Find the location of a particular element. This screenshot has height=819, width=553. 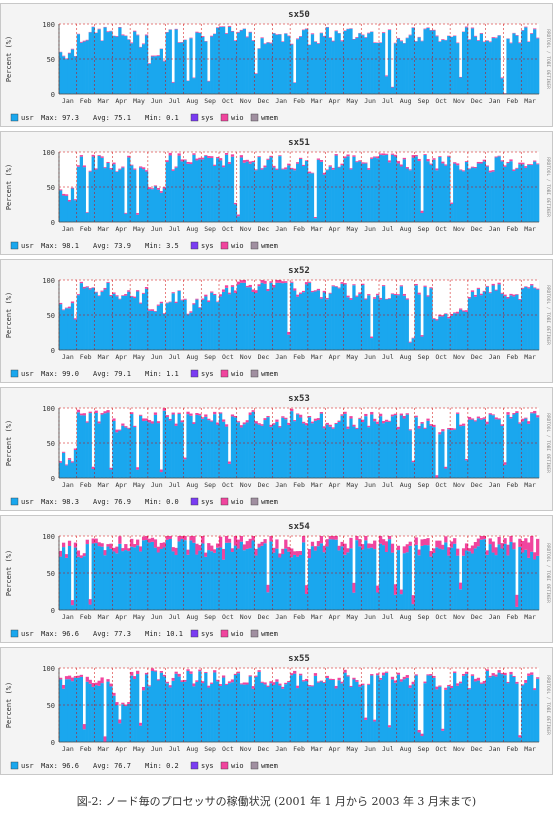

legend-swatch-usr is located at coordinates (14, 501).